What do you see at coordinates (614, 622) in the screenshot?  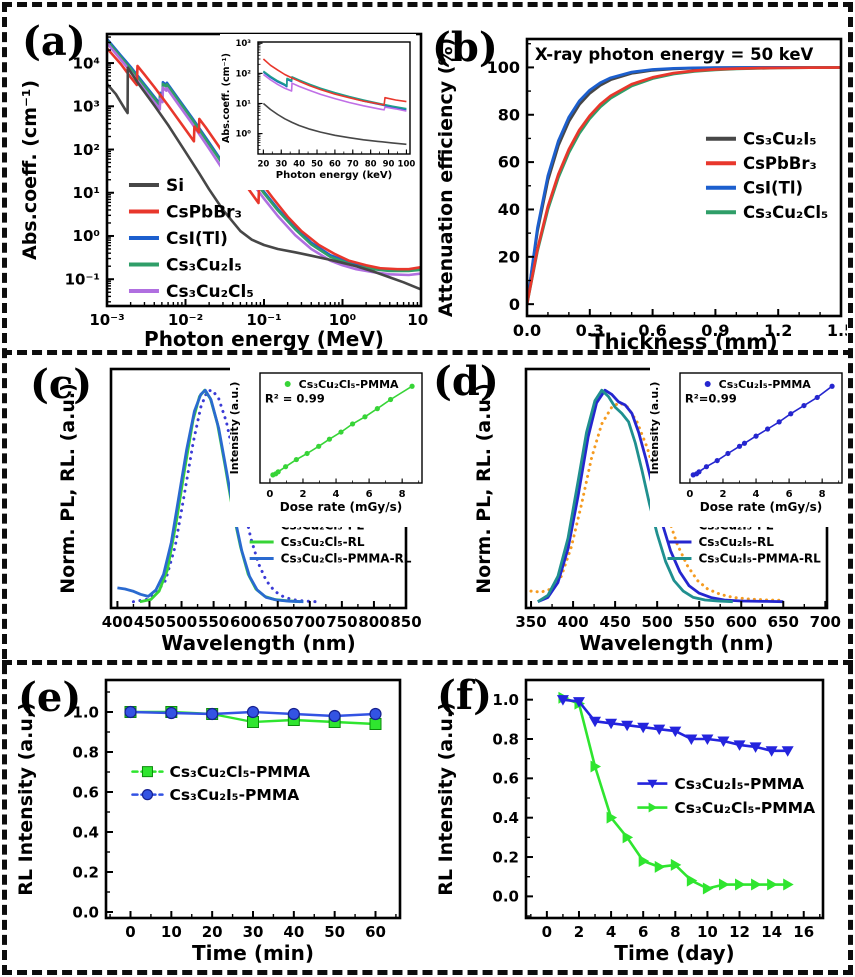 I see `svg-text: 450` at bounding box center [614, 622].